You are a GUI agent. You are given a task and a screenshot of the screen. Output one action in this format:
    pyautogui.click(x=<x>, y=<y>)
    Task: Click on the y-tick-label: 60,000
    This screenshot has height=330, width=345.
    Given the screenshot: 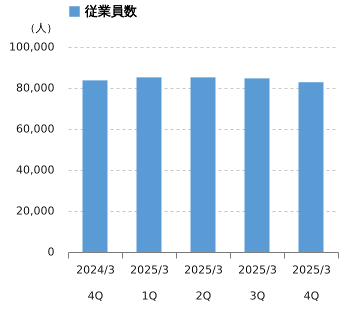 What is the action you would take?
    pyautogui.click(x=35, y=129)
    